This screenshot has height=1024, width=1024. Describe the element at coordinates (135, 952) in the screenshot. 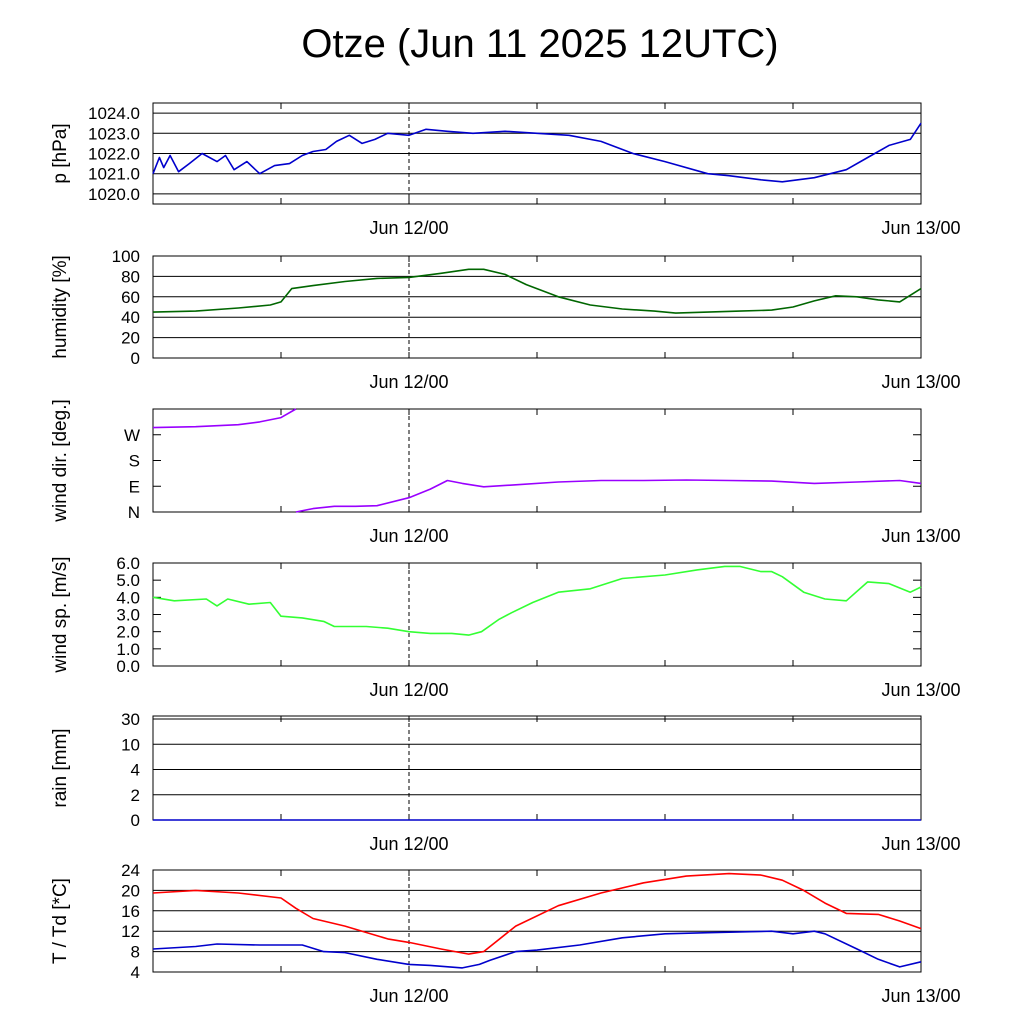

I see `y-tick-label: 8` at that location.